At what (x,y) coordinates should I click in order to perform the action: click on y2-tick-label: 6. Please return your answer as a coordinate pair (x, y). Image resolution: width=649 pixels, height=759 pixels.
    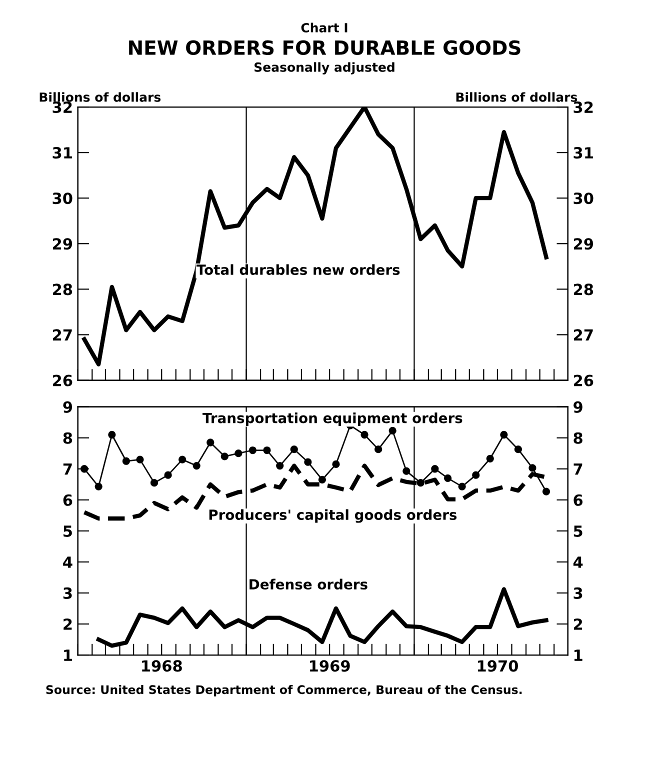
    Looking at the image, I should click on (578, 500).